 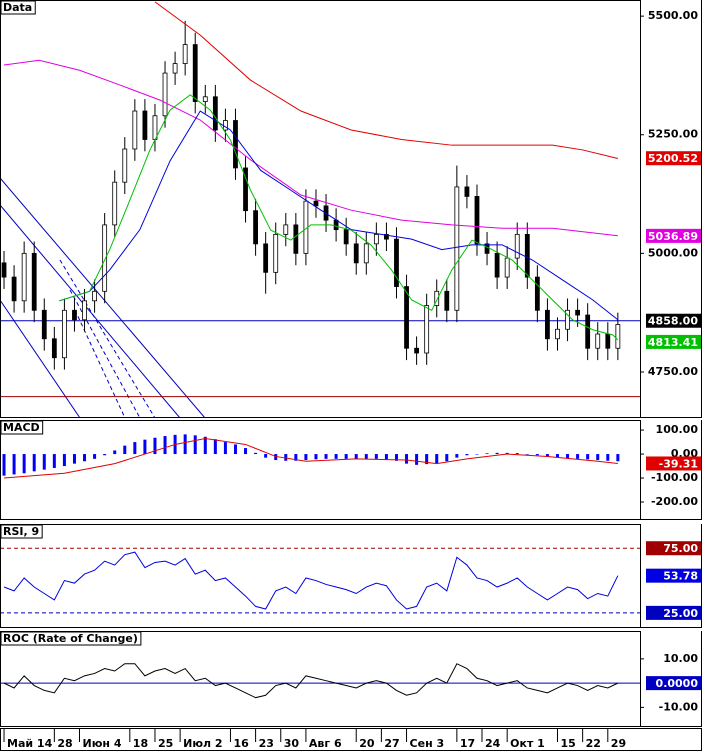 I want to click on x-tick-label: Май 14, so click(x=30, y=743).